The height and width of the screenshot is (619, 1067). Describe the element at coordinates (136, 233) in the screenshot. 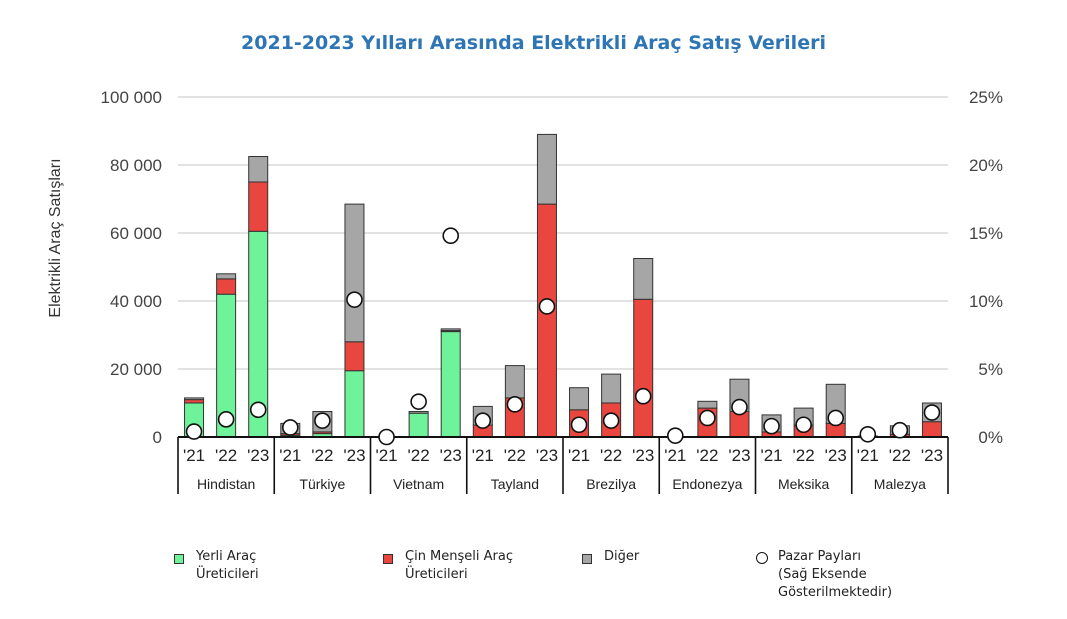

I see `y-tick-label: 60 000` at that location.